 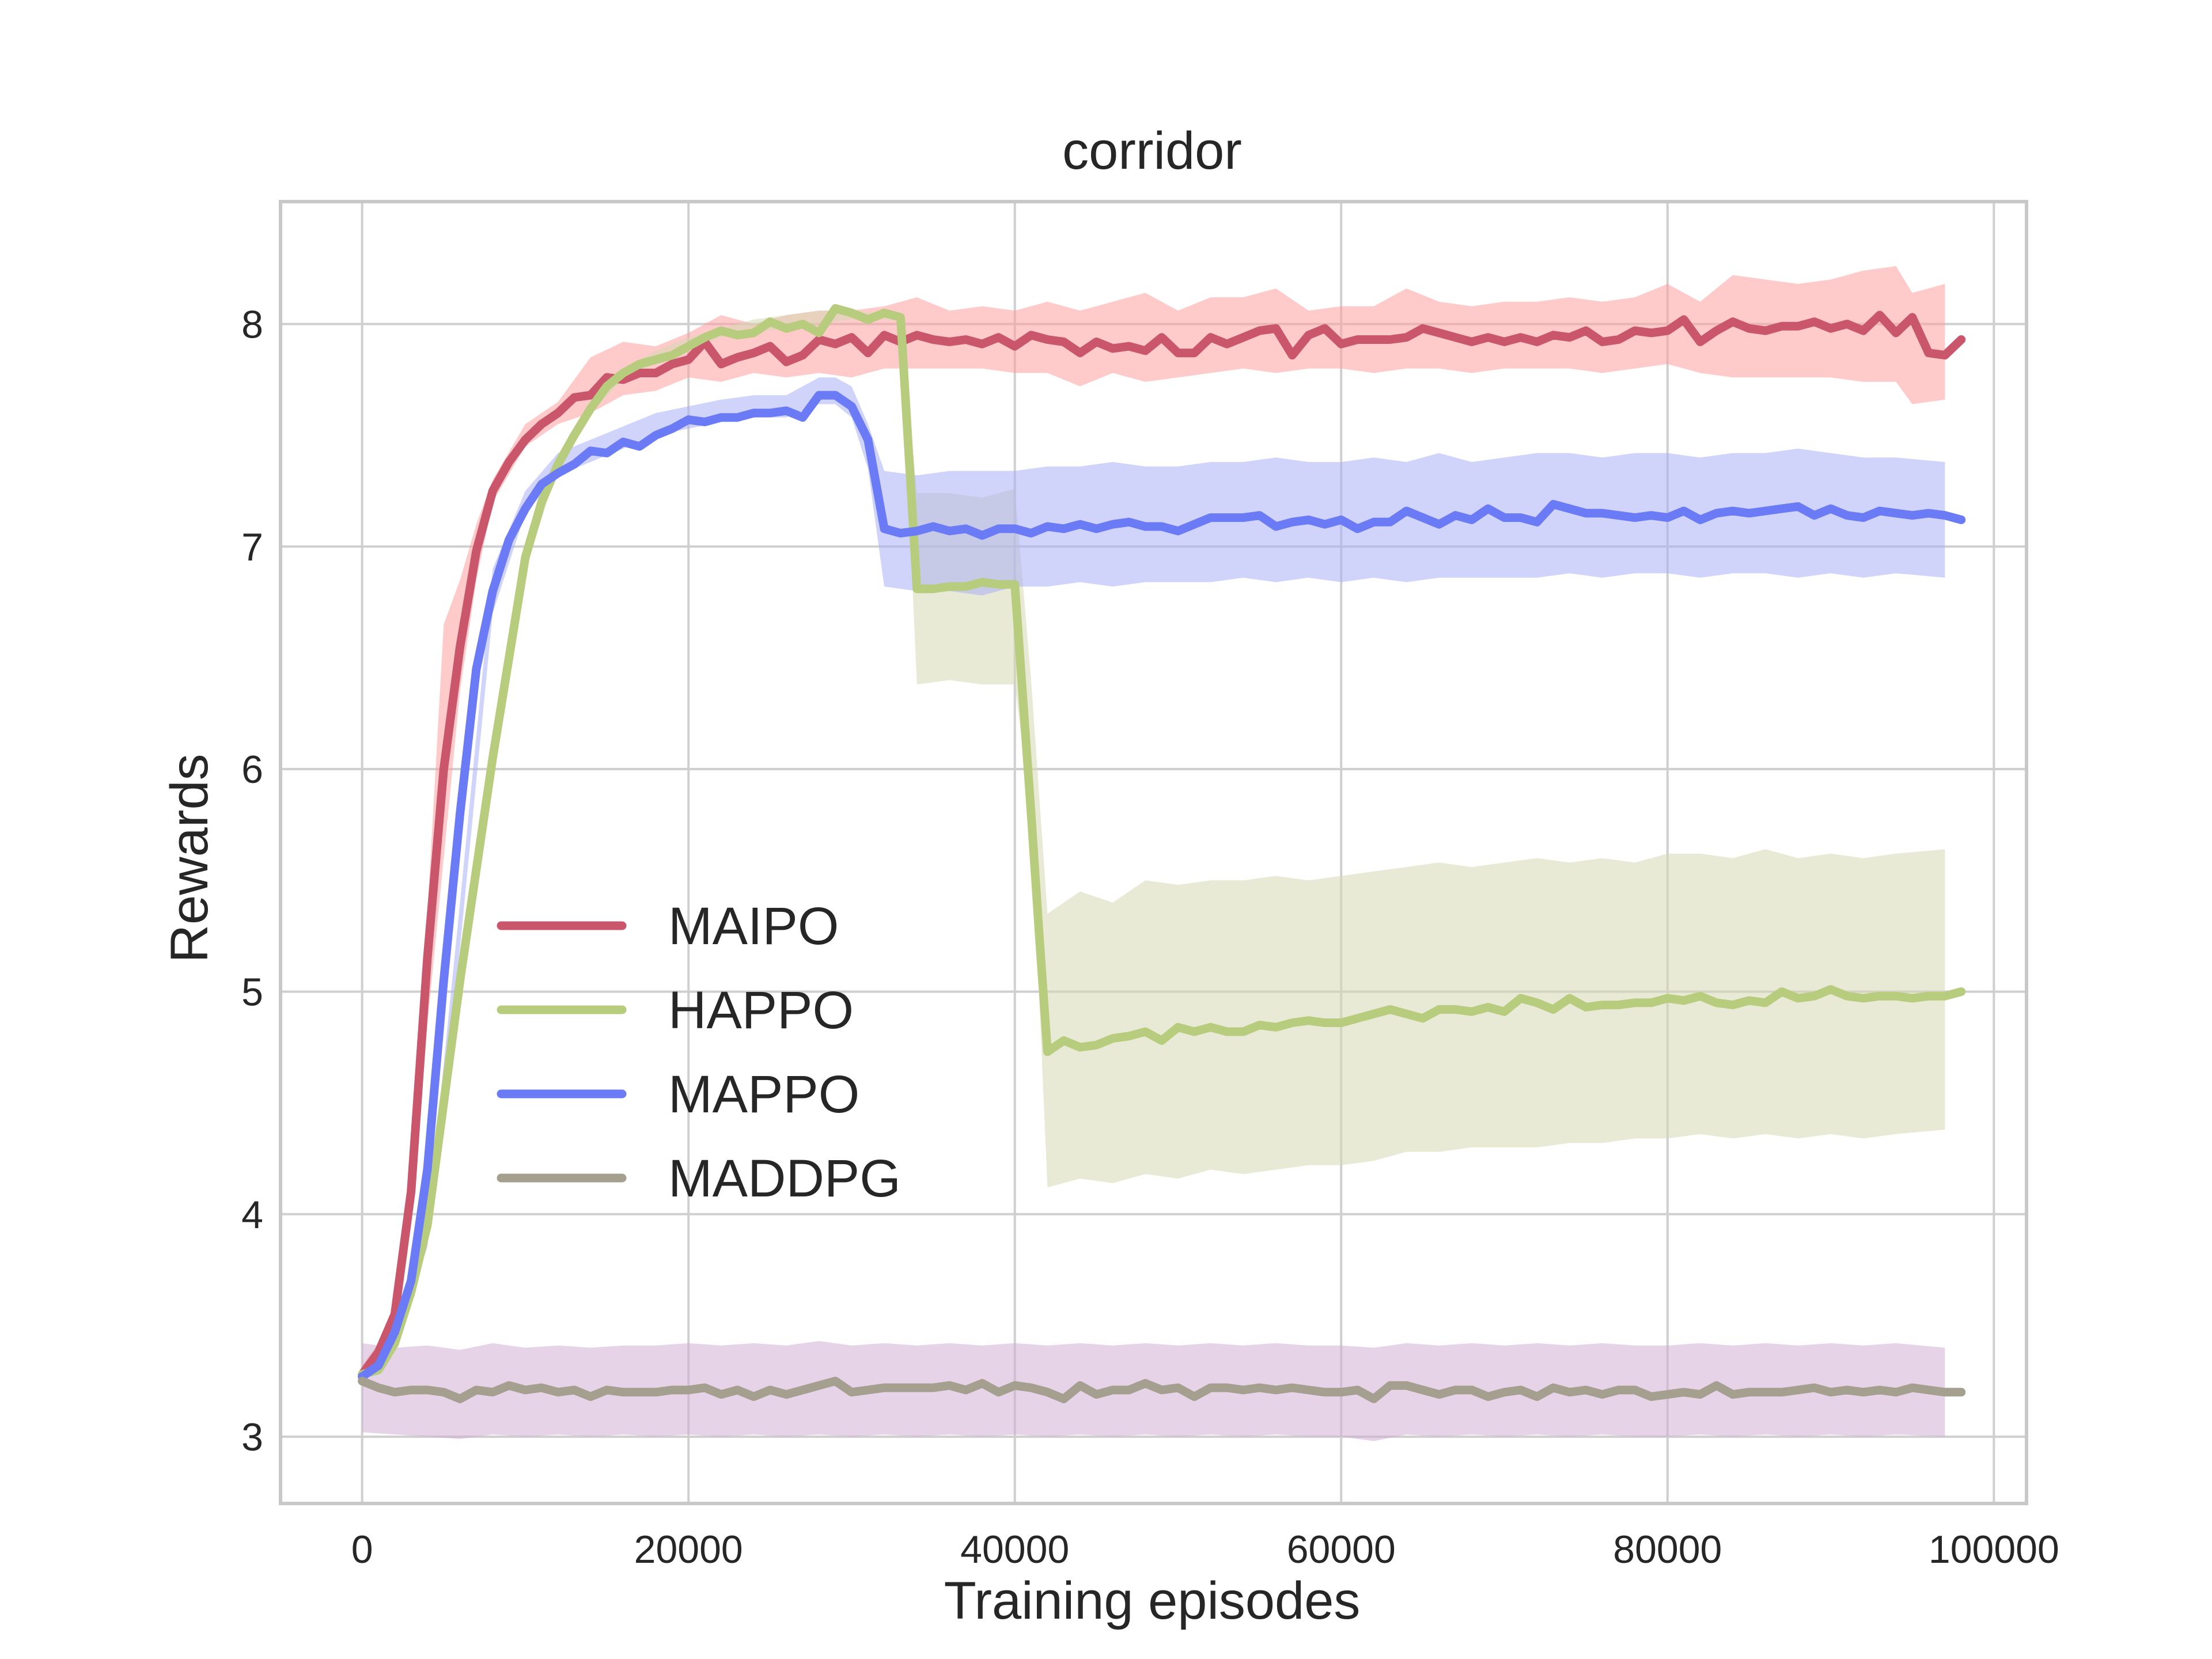 I want to click on x-tick-label: 80000, so click(x=1667, y=1549).